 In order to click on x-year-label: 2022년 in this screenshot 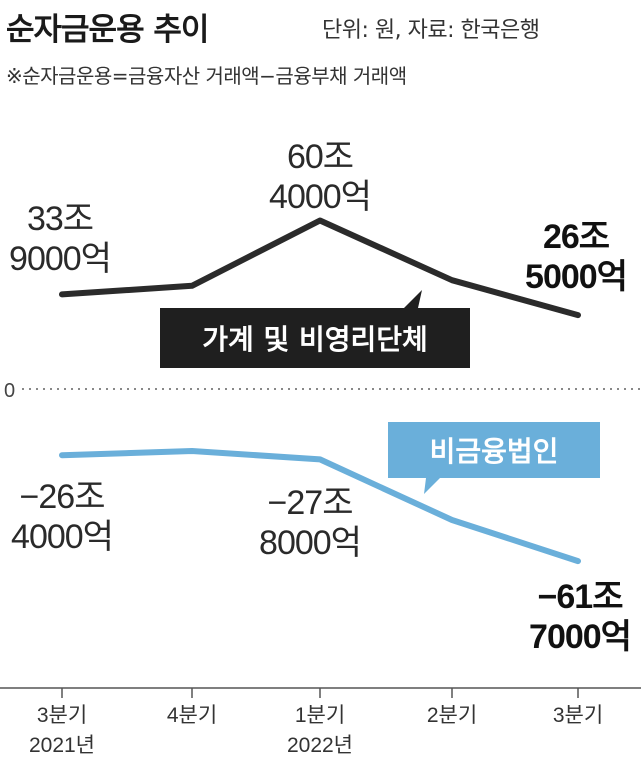, I will do `click(320, 745)`.